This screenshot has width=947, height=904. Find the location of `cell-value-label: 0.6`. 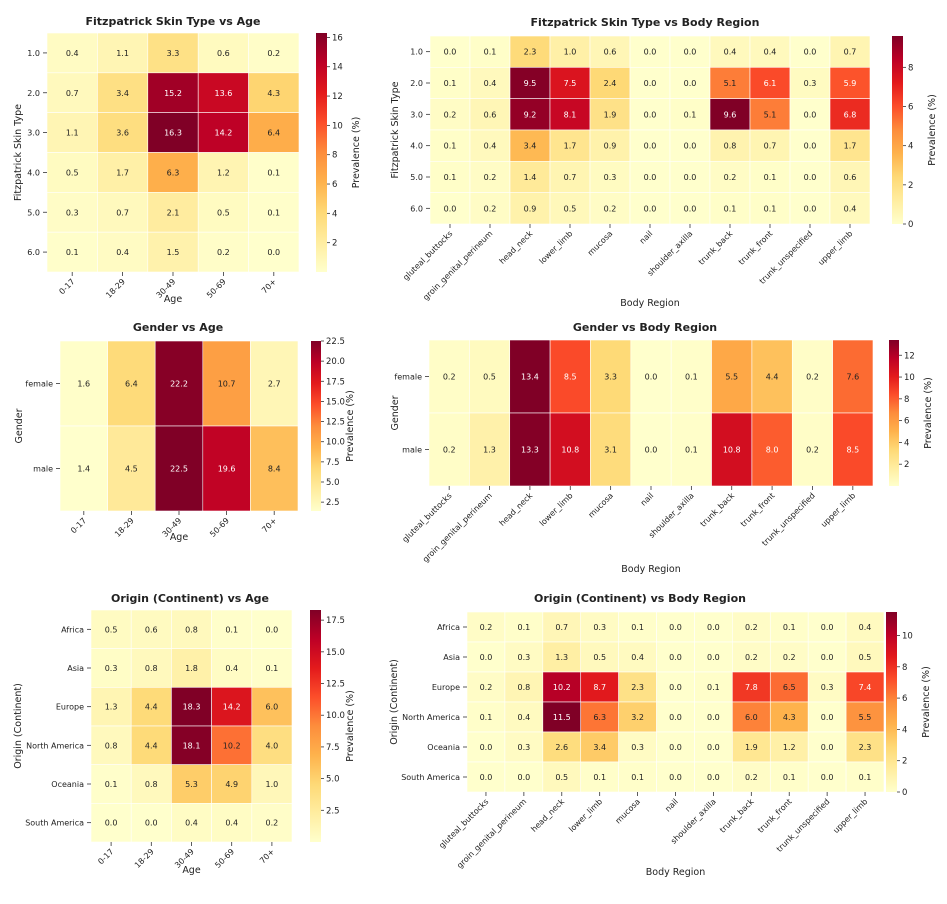

cell-value-label: 0.6 is located at coordinates (610, 52).